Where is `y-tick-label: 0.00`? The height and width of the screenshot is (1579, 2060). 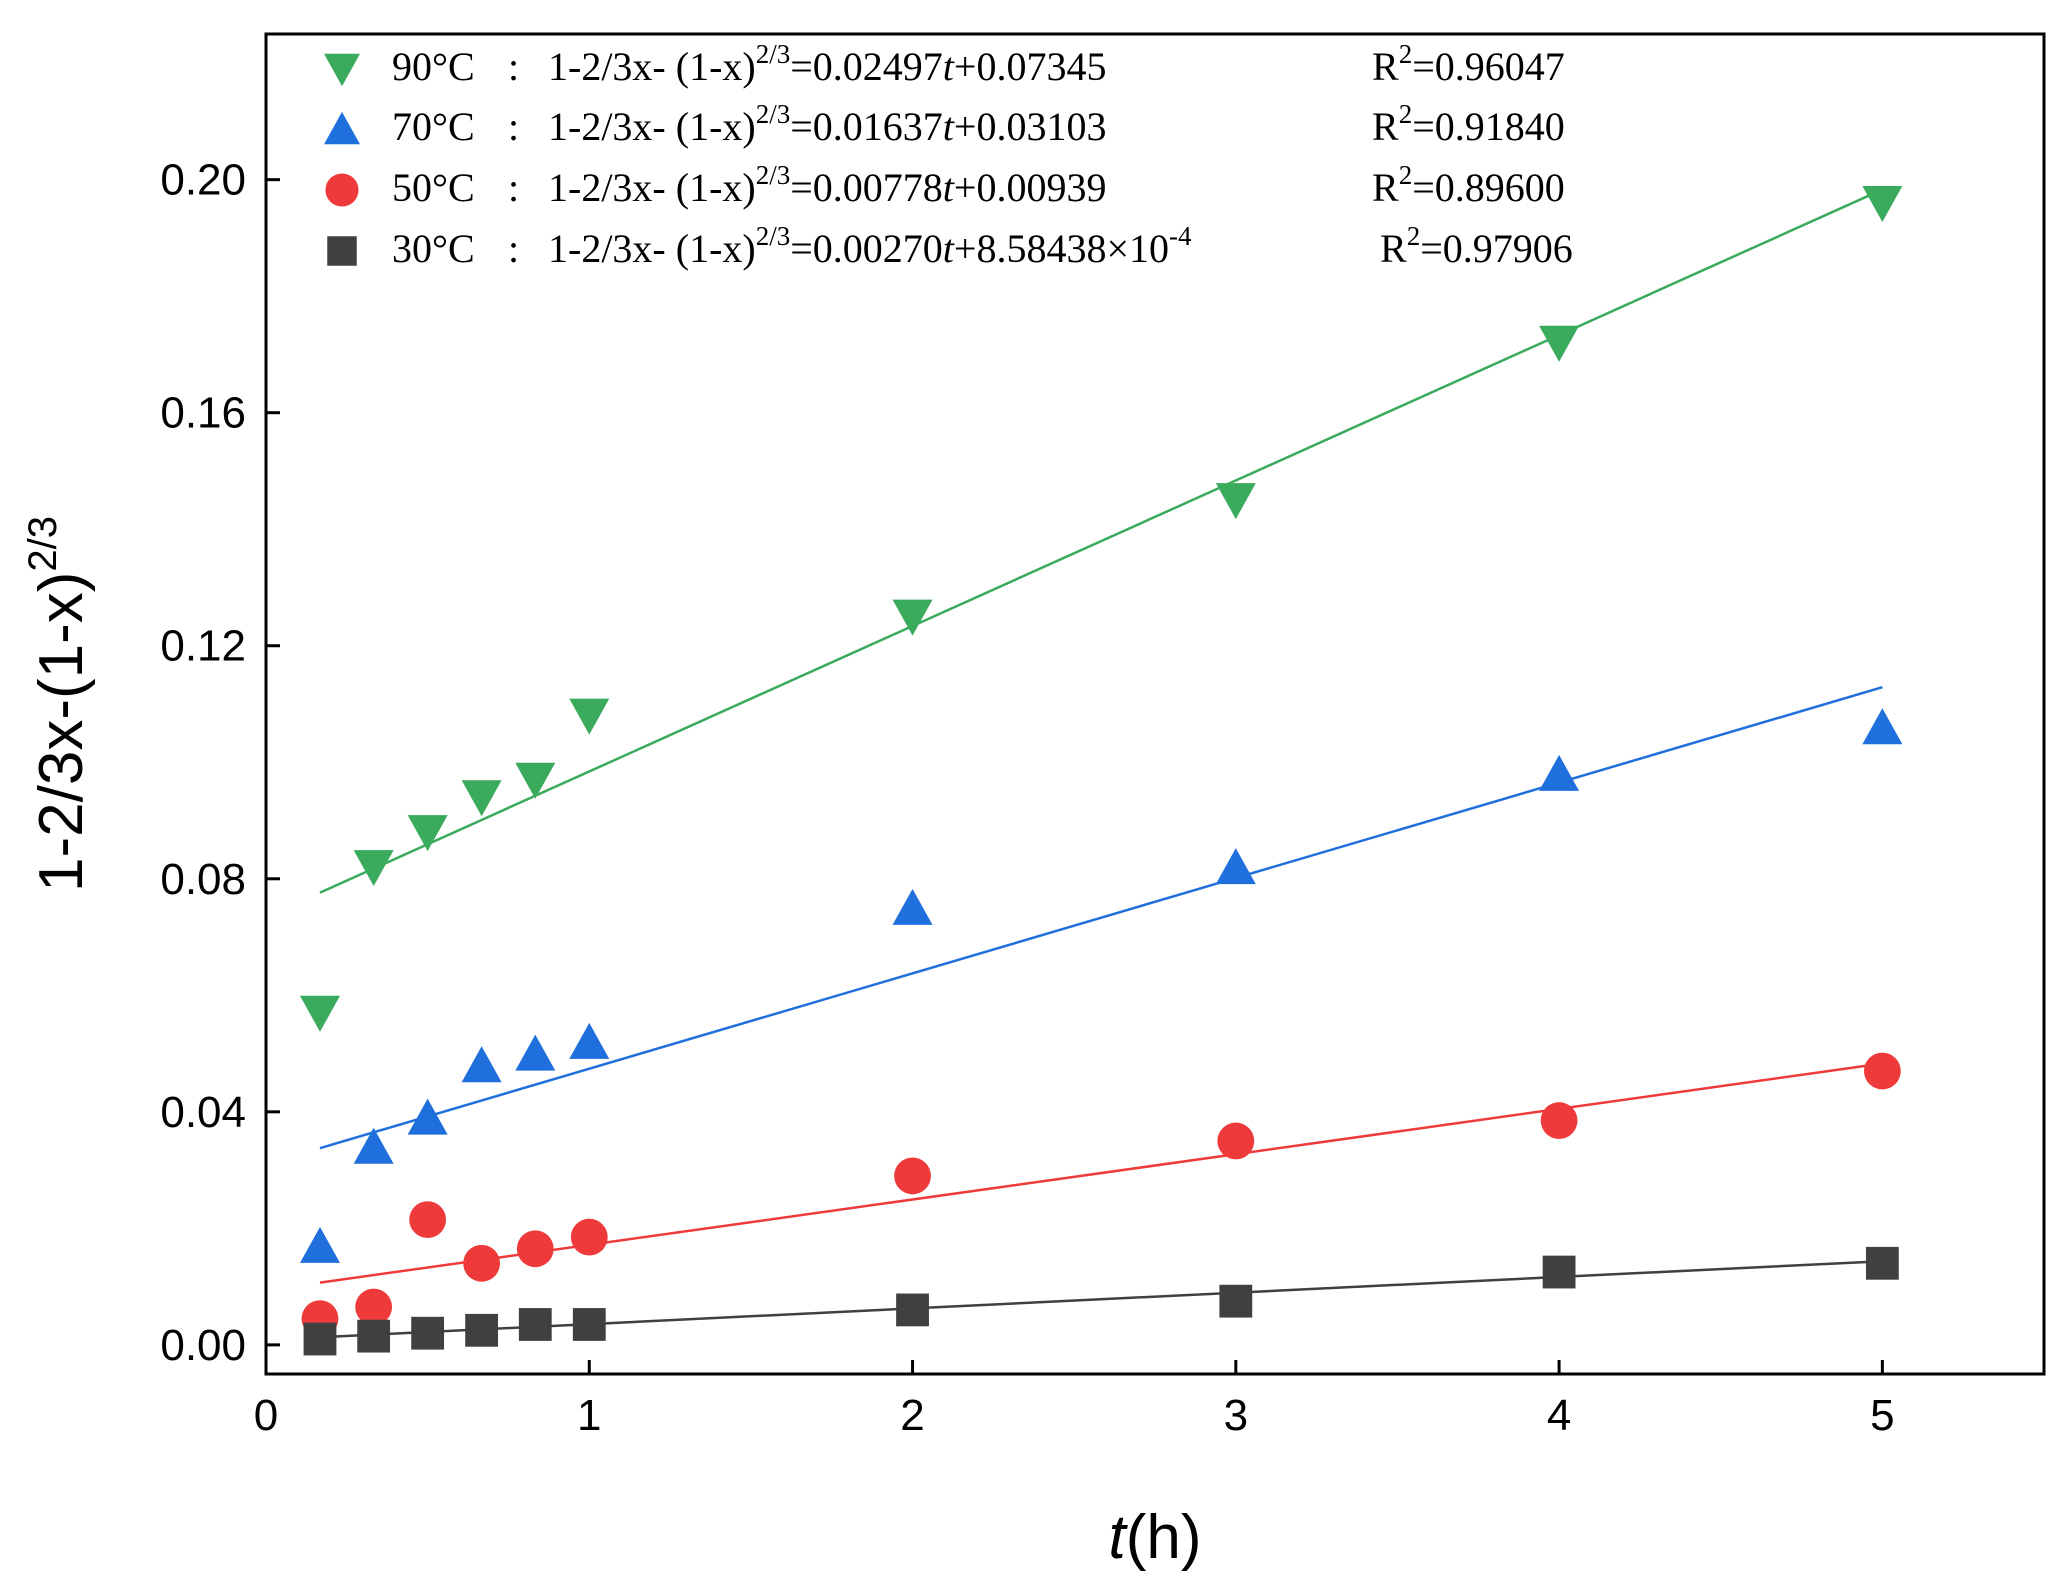 y-tick-label: 0.00 is located at coordinates (203, 1345).